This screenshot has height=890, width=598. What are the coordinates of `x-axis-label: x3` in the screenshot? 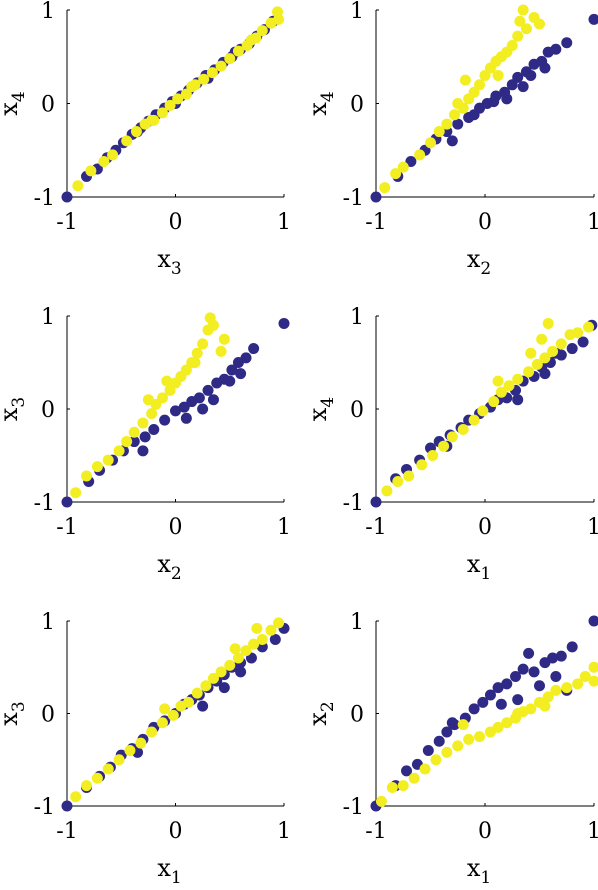 It's located at (169, 262).